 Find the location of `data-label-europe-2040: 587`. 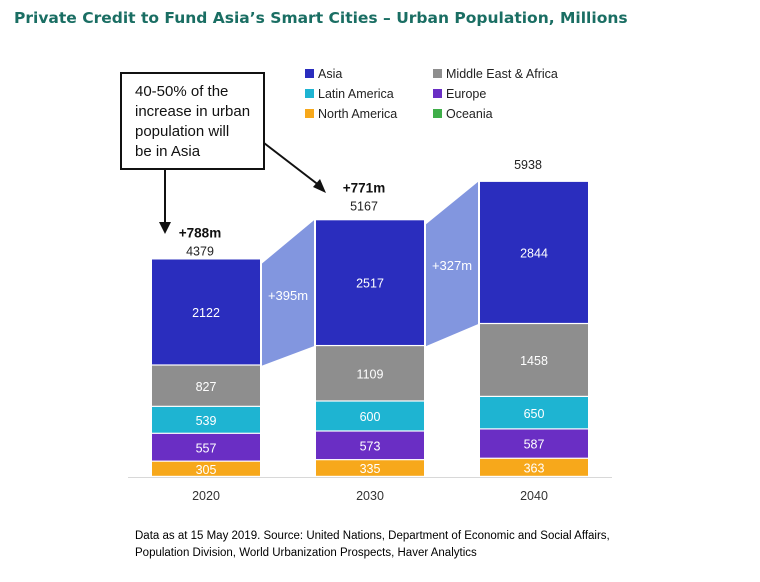

data-label-europe-2040: 587 is located at coordinates (534, 445).